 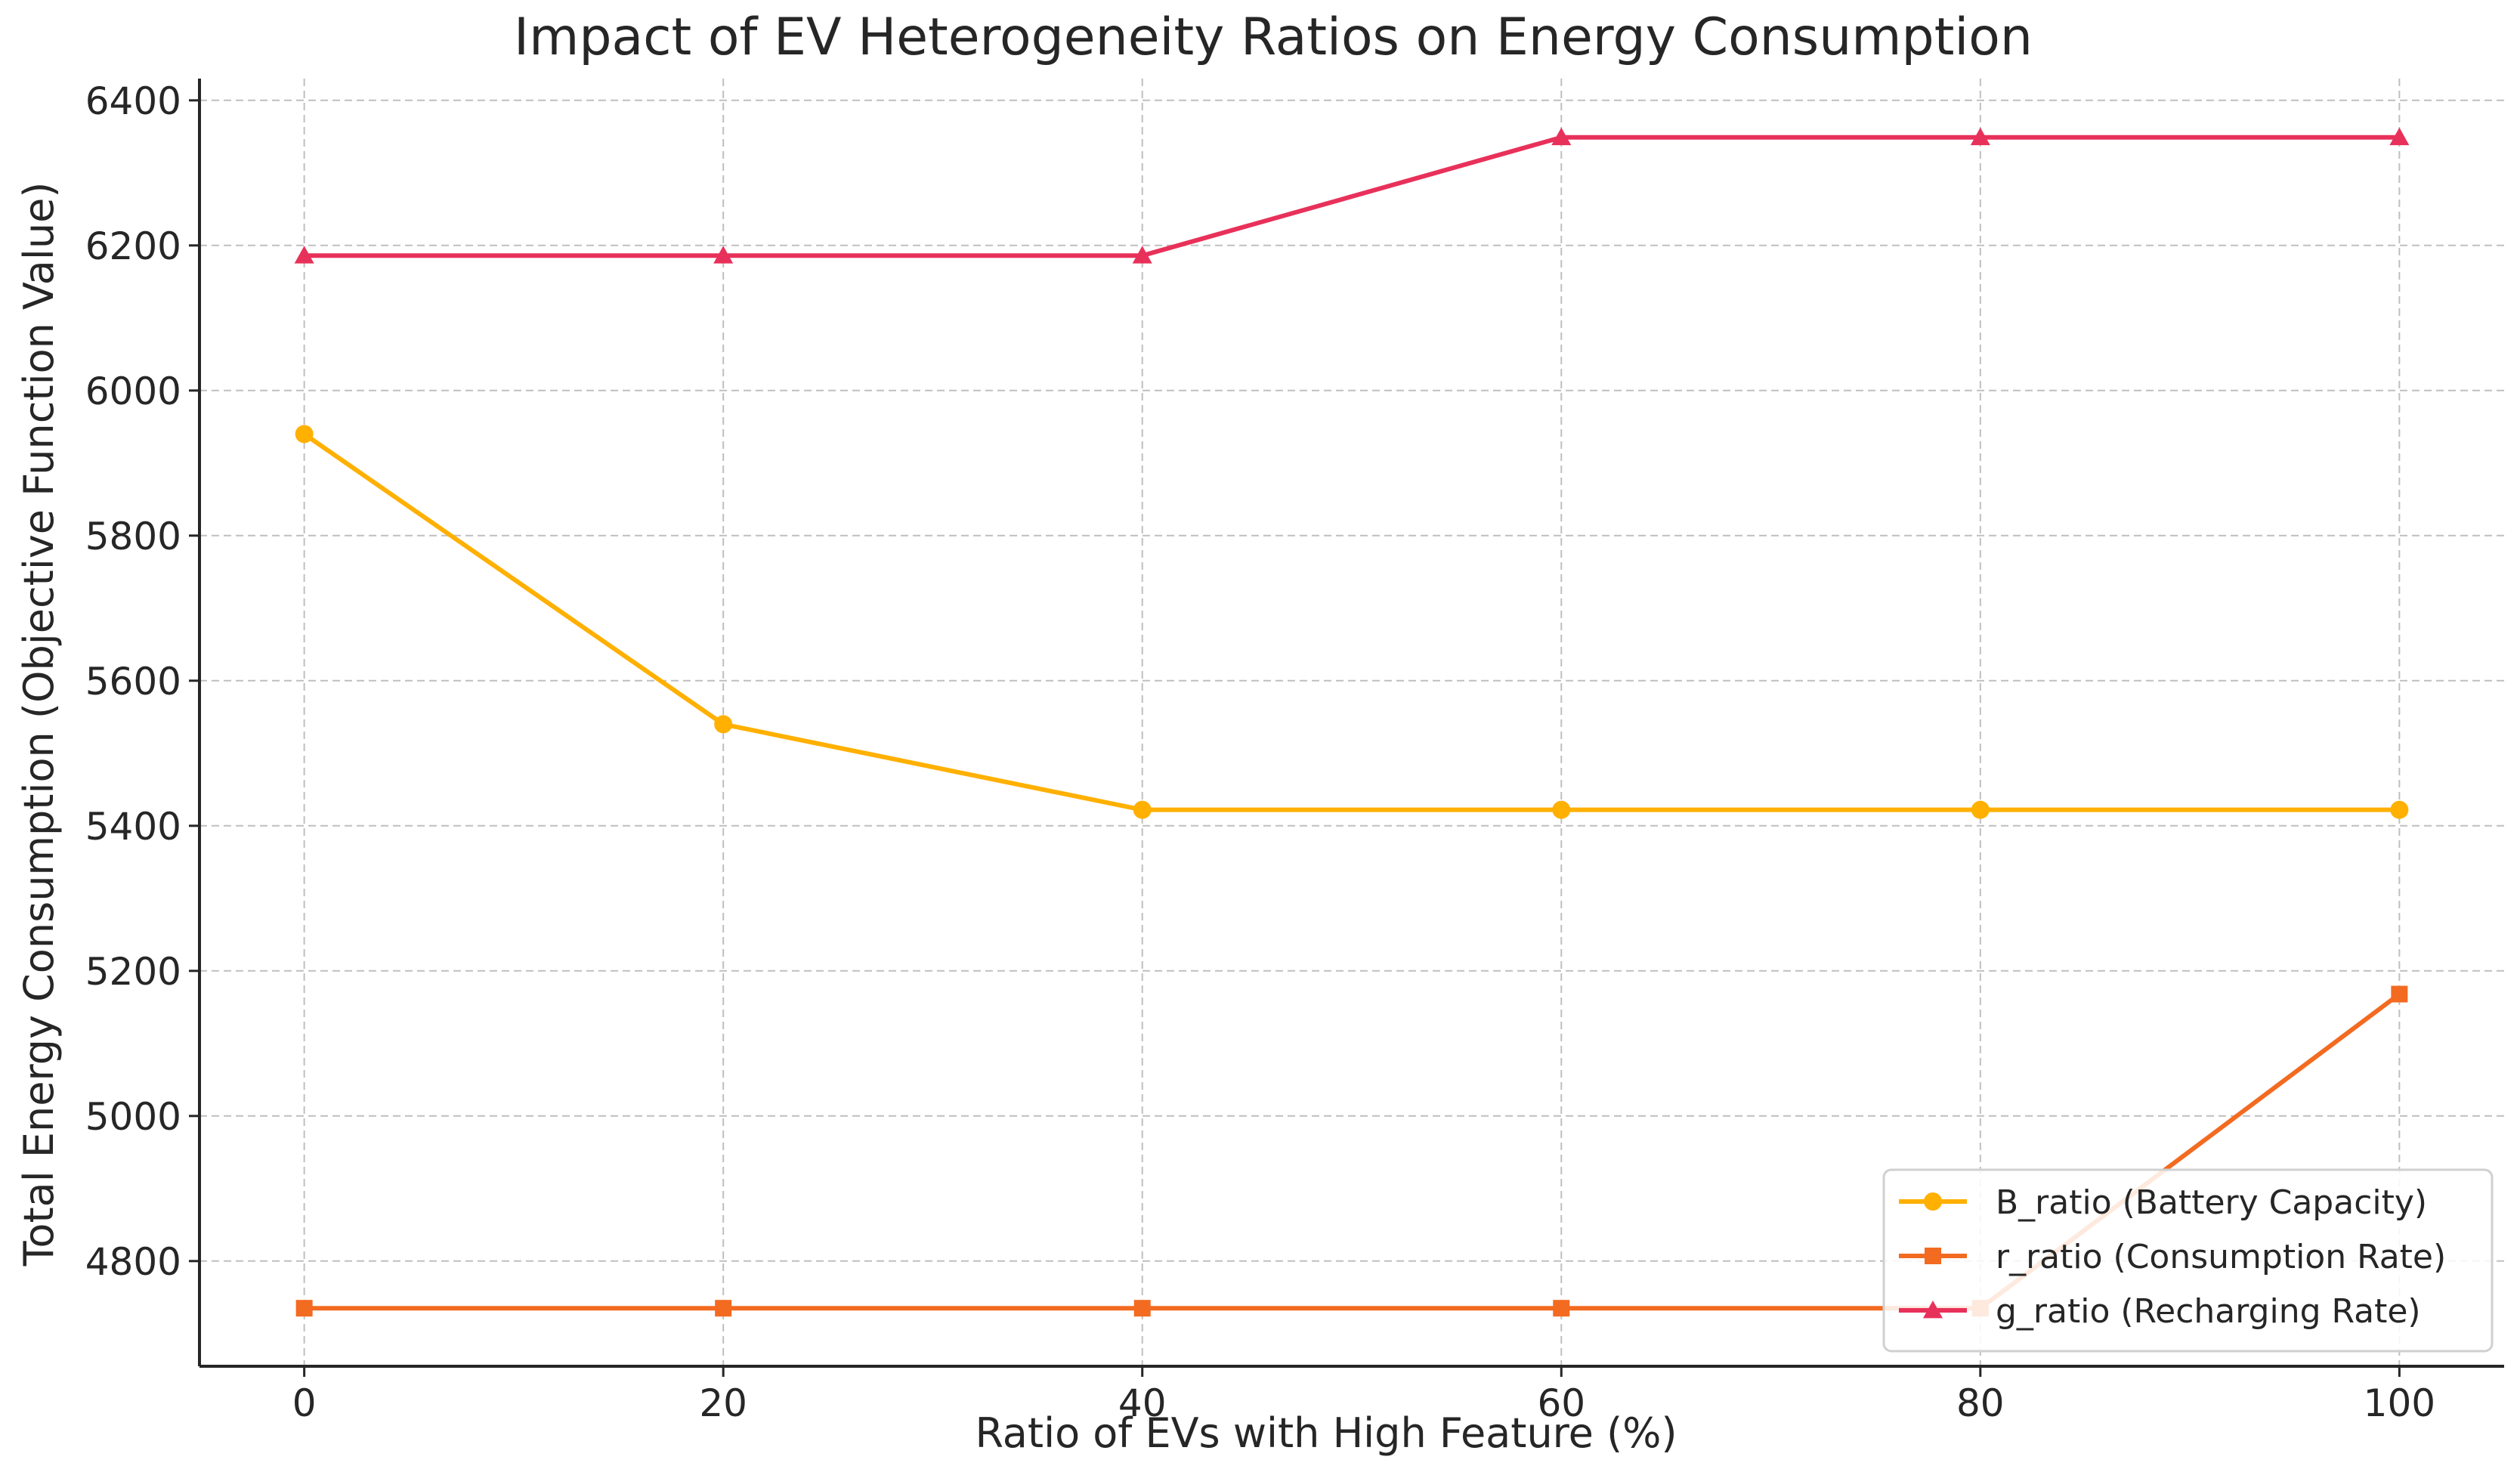 I want to click on y-tick-label: 5000, so click(x=133, y=1117).